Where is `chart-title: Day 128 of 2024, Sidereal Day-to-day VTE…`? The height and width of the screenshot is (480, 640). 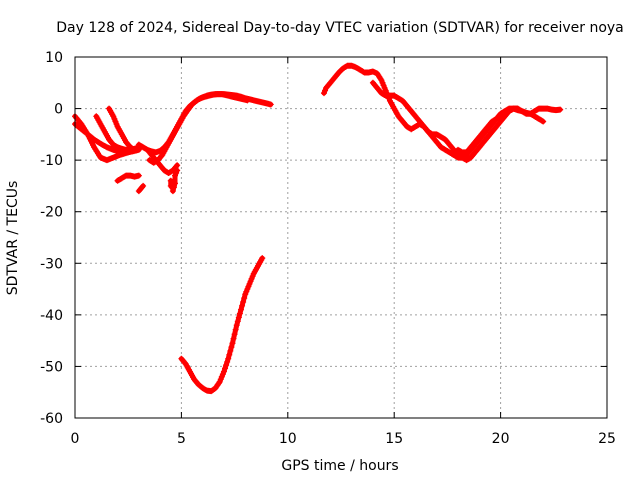 chart-title: Day 128 of 2024, Sidereal Day-to-day VTE… is located at coordinates (340, 28).